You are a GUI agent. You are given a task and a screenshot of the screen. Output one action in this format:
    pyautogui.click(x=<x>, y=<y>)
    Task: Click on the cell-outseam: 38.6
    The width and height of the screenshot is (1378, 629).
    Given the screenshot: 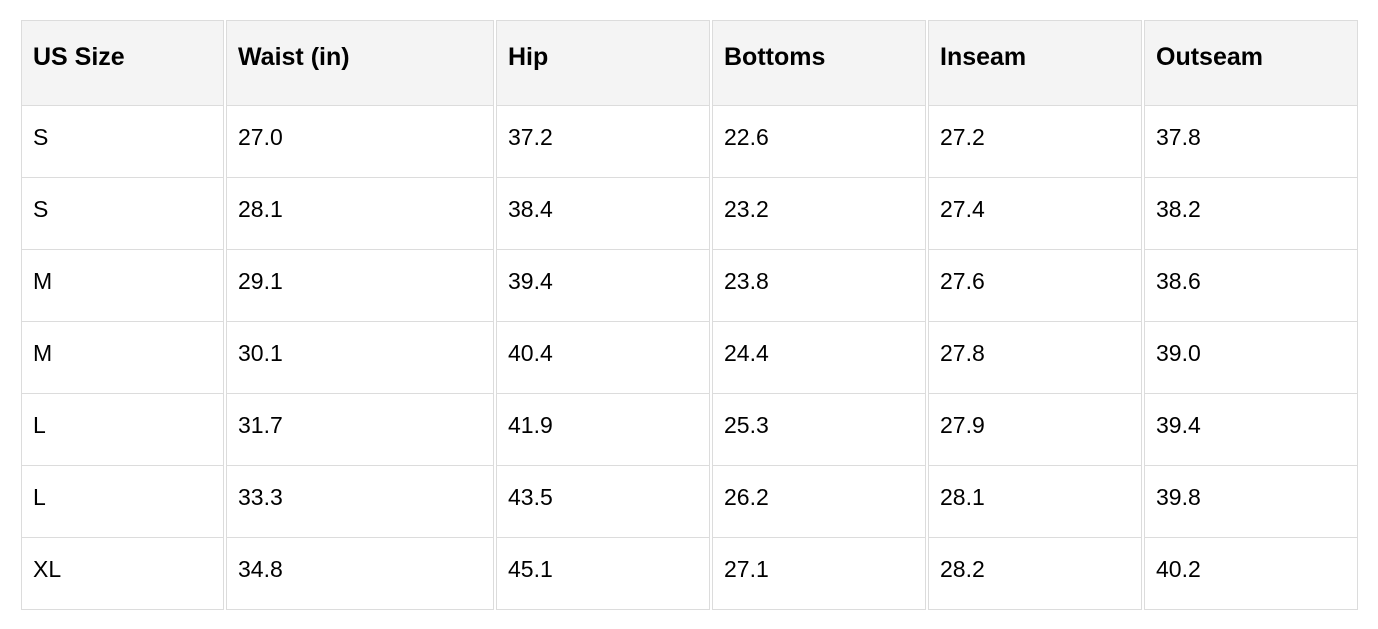 What is the action you would take?
    pyautogui.click(x=1251, y=286)
    